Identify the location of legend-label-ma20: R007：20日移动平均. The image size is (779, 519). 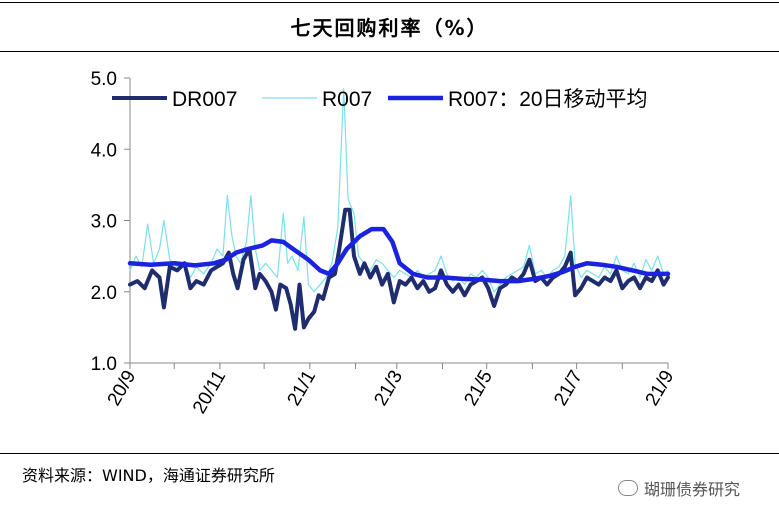
(548, 99).